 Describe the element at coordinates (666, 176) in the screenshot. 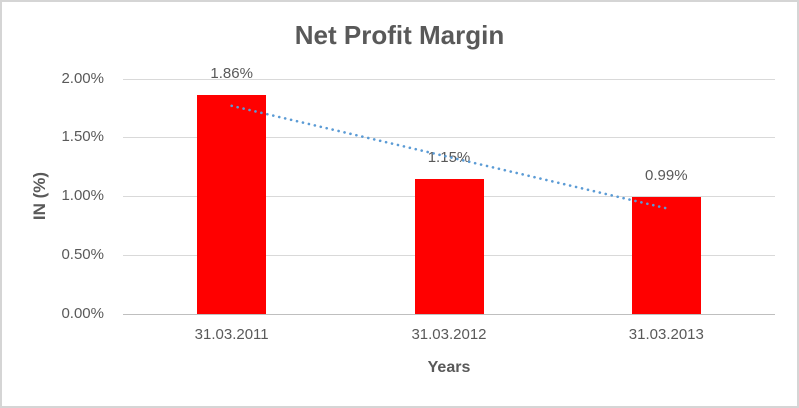

I see `data-label: 0.99%` at that location.